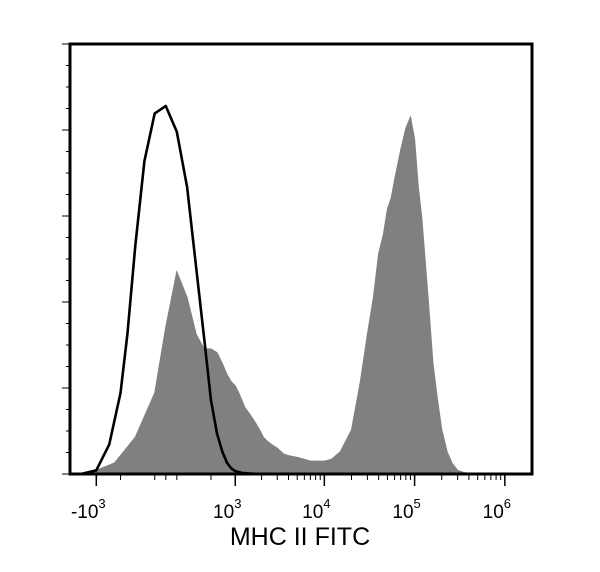 This screenshot has width=600, height=572. I want to click on x-tick-label: 10⁴, so click(316, 509).